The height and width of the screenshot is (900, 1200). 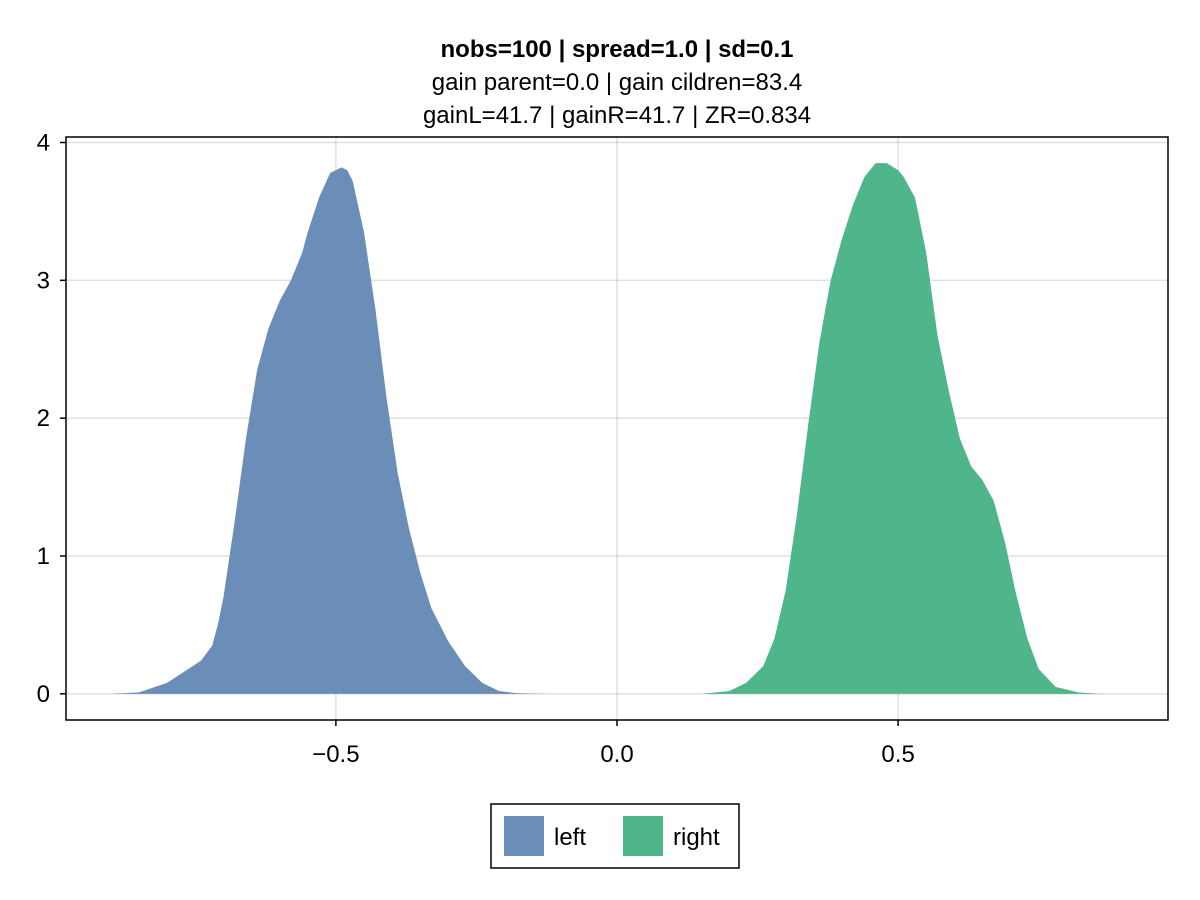 What do you see at coordinates (643, 836) in the screenshot?
I see `legend-swatch-right` at bounding box center [643, 836].